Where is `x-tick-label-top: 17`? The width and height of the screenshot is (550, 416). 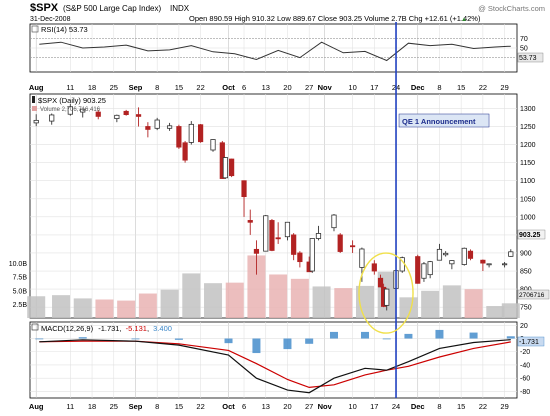 x-tick-label-top: 17 is located at coordinates (374, 87).